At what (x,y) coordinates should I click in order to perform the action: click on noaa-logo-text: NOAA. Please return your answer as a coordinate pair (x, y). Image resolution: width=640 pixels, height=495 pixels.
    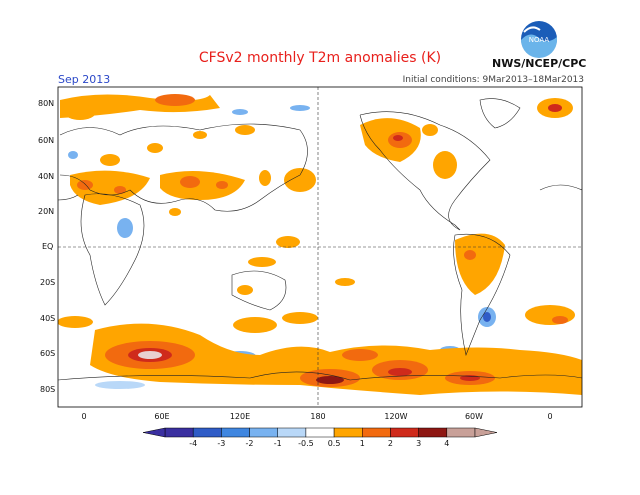
    Looking at the image, I should click on (539, 40).